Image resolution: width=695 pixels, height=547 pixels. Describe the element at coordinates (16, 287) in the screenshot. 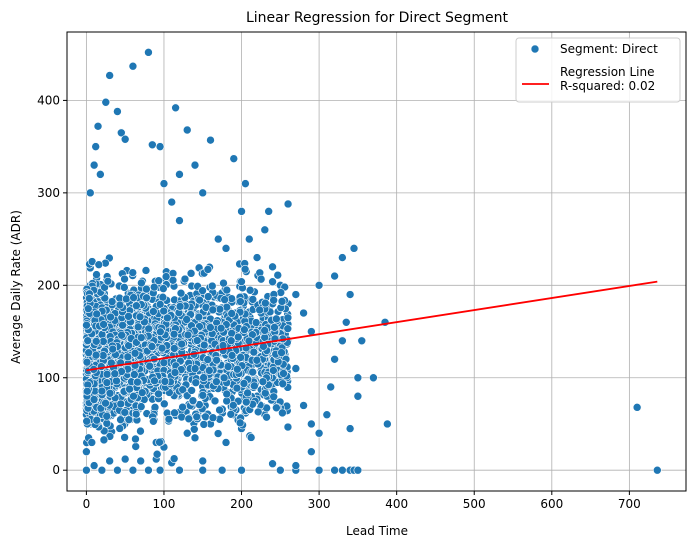

I see `y-axis-label: Average Daily Rate (ADR)` at that location.